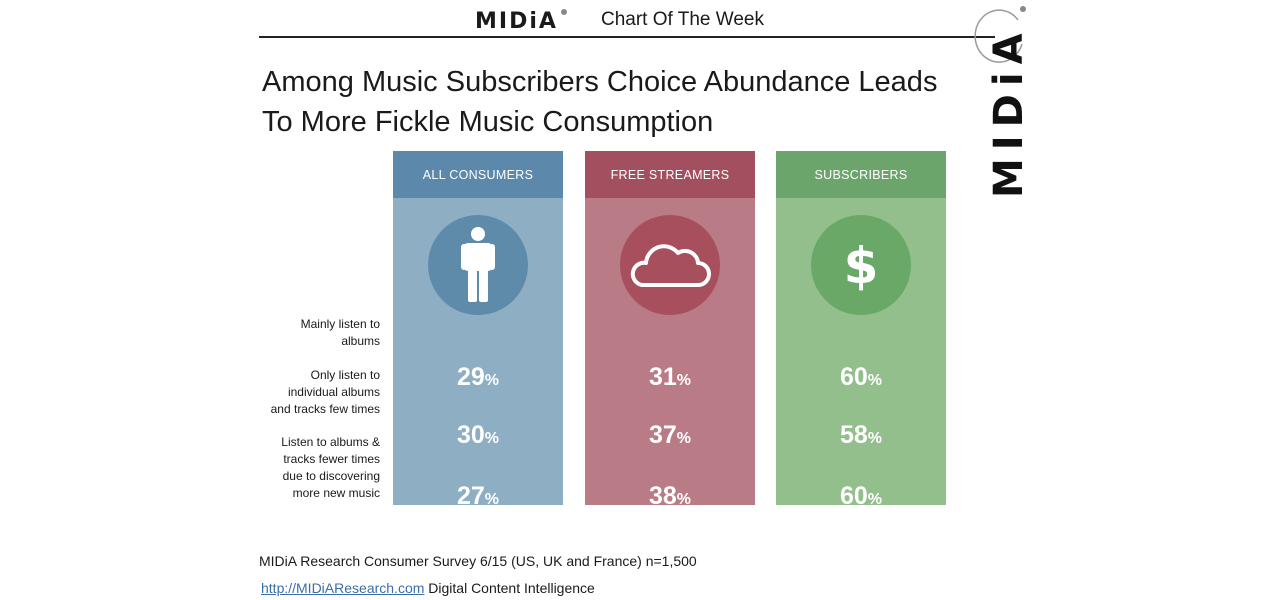 Image resolution: width=1280 pixels, height=600 pixels. What do you see at coordinates (662, 377) in the screenshot?
I see `data-value-number: 31` at bounding box center [662, 377].